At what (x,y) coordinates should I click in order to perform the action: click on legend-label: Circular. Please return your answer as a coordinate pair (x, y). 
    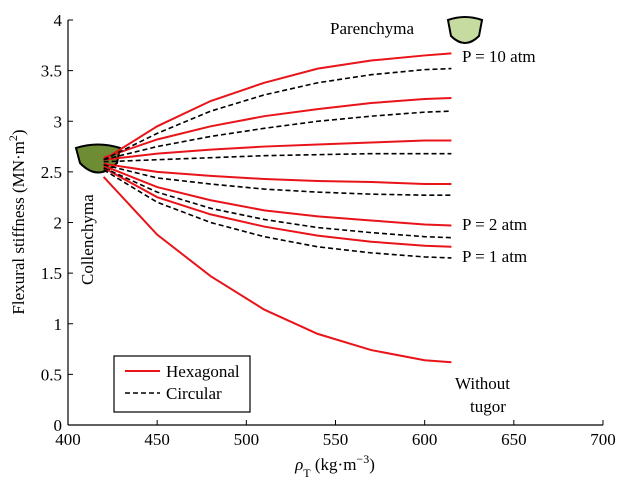
    Looking at the image, I should click on (194, 393).